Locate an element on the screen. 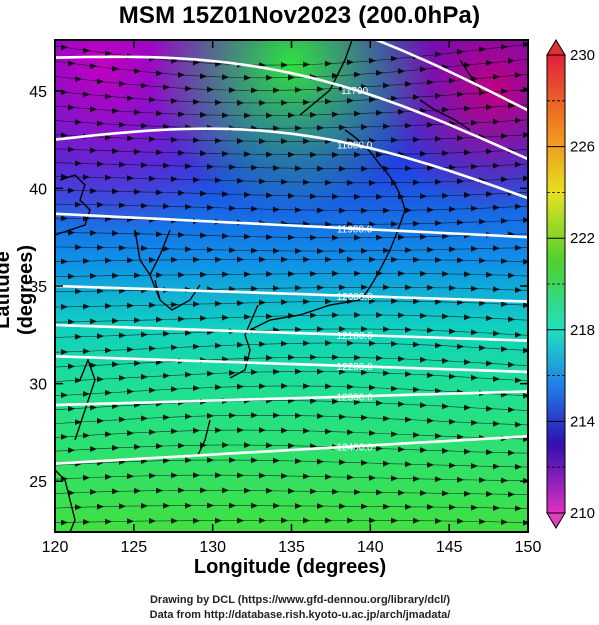 The height and width of the screenshot is (625, 599). y-tick-label: 40 is located at coordinates (38, 189).